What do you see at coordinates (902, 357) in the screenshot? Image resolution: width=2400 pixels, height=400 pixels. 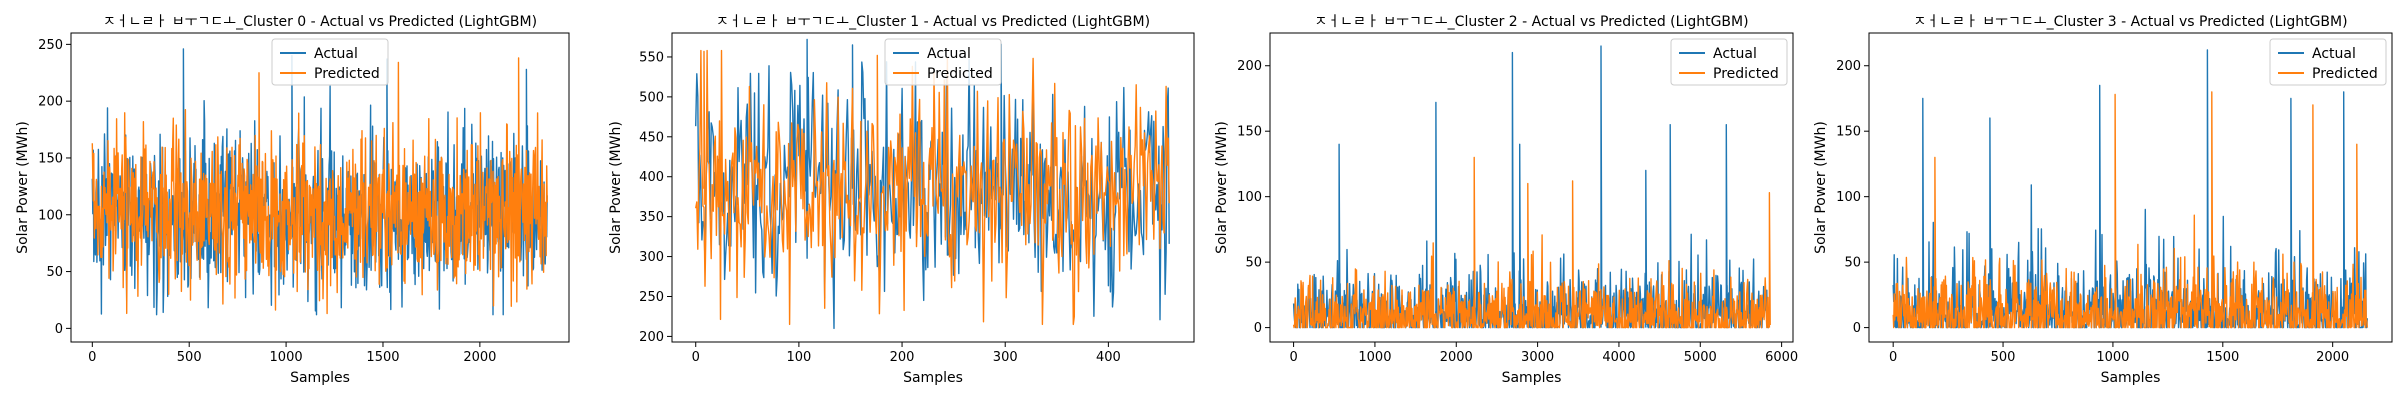 I see `x-tick-label: 200` at bounding box center [902, 357].